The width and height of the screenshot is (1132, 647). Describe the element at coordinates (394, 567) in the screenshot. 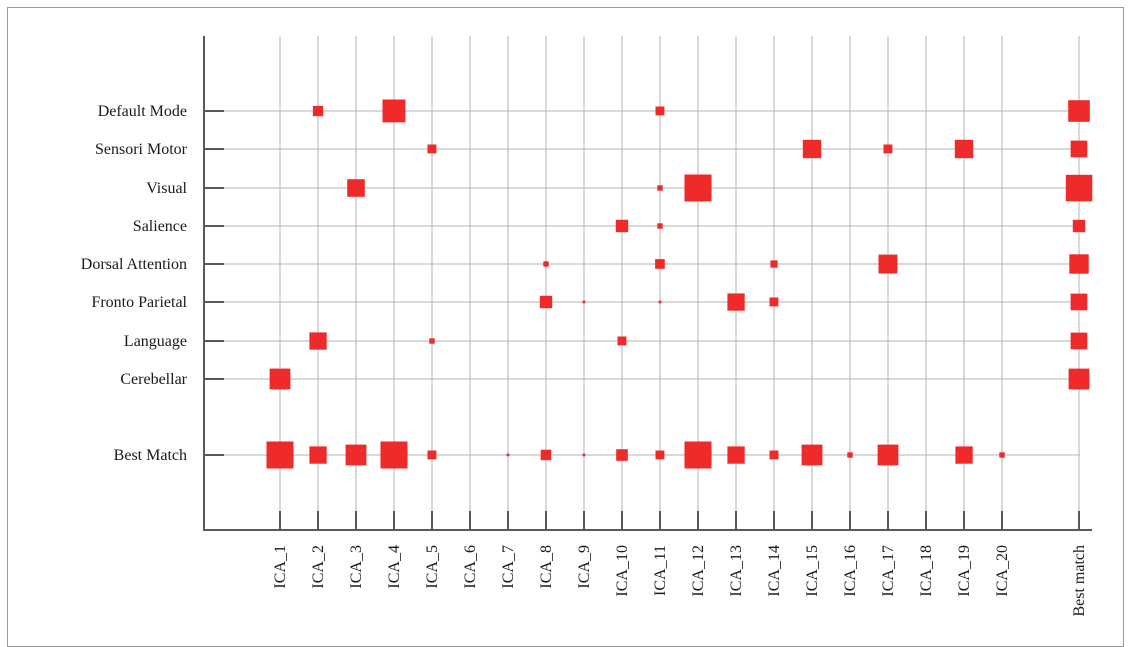

I see `column-label: ICA_4` at that location.